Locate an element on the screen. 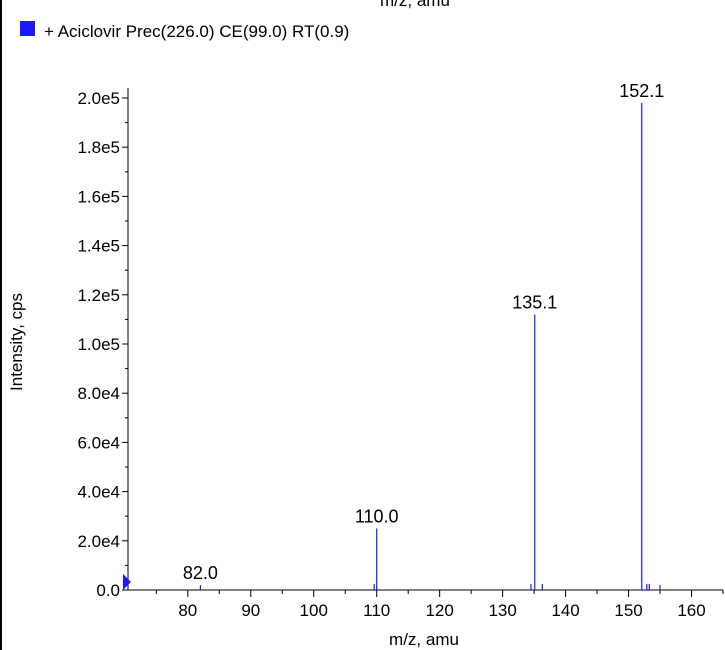 This screenshot has height=650, width=725. y-tick-label: 2.0e4 is located at coordinates (98, 541).